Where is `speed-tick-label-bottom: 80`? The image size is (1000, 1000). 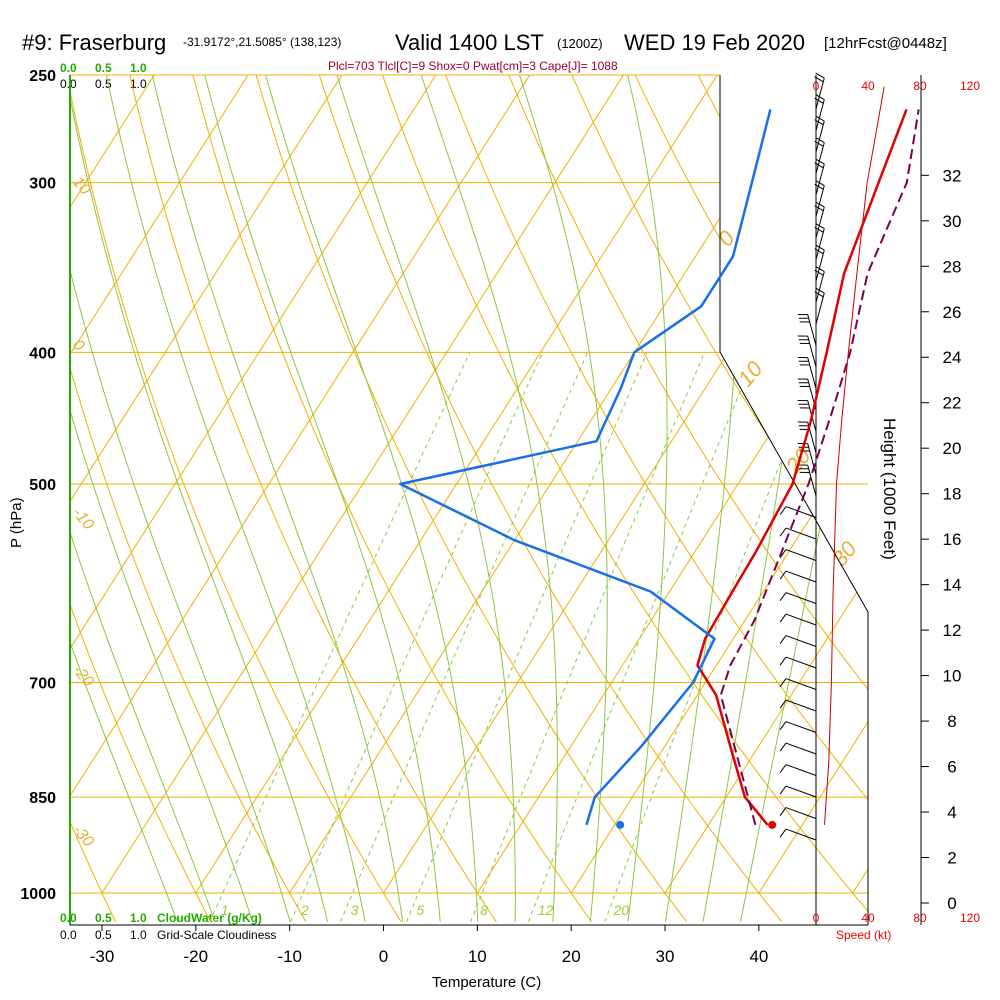
speed-tick-label-bottom: 80 is located at coordinates (920, 918).